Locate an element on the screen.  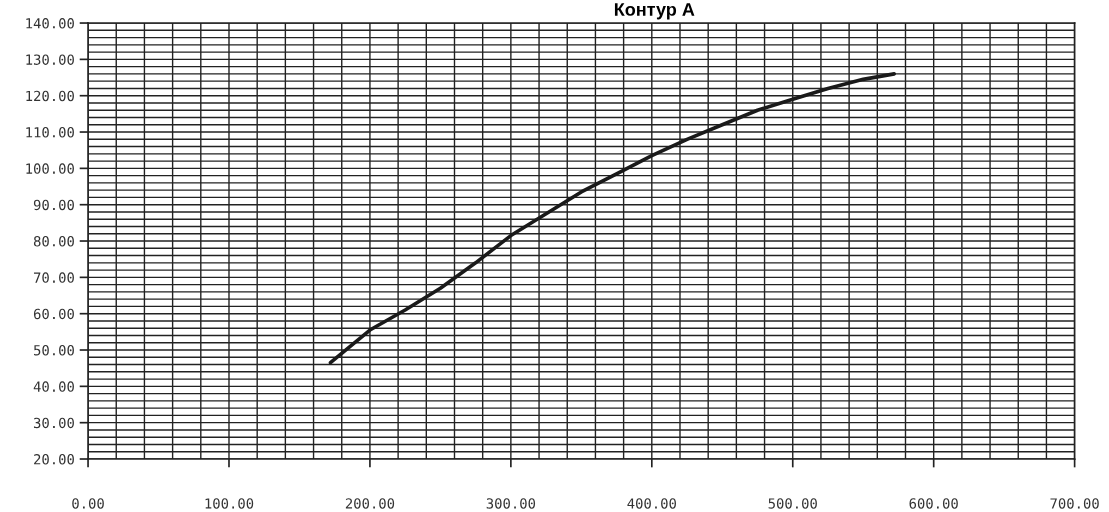
y-tick-label: 40.00 is located at coordinates (53, 386).